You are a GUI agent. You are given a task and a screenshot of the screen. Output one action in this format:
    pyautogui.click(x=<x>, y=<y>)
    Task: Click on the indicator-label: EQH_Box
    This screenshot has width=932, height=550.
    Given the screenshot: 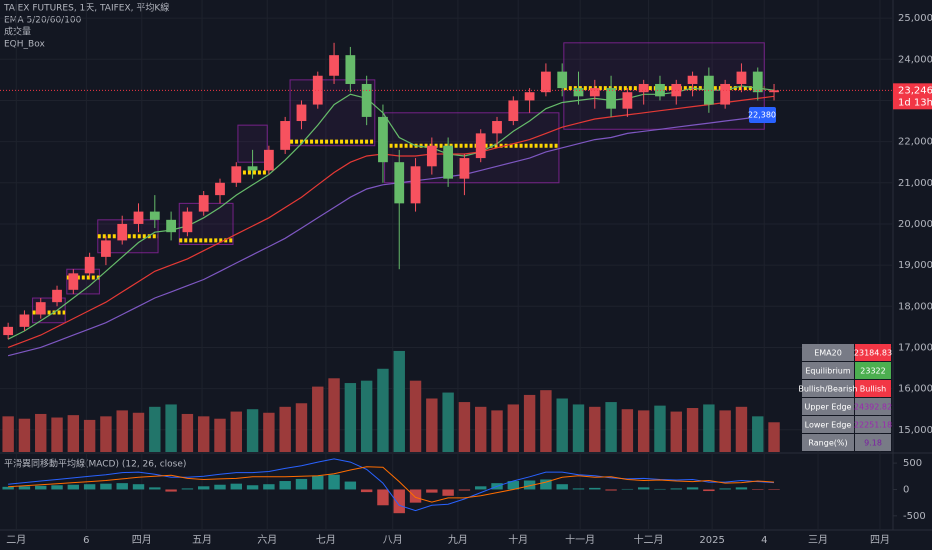 What is the action you would take?
    pyautogui.click(x=24, y=45)
    